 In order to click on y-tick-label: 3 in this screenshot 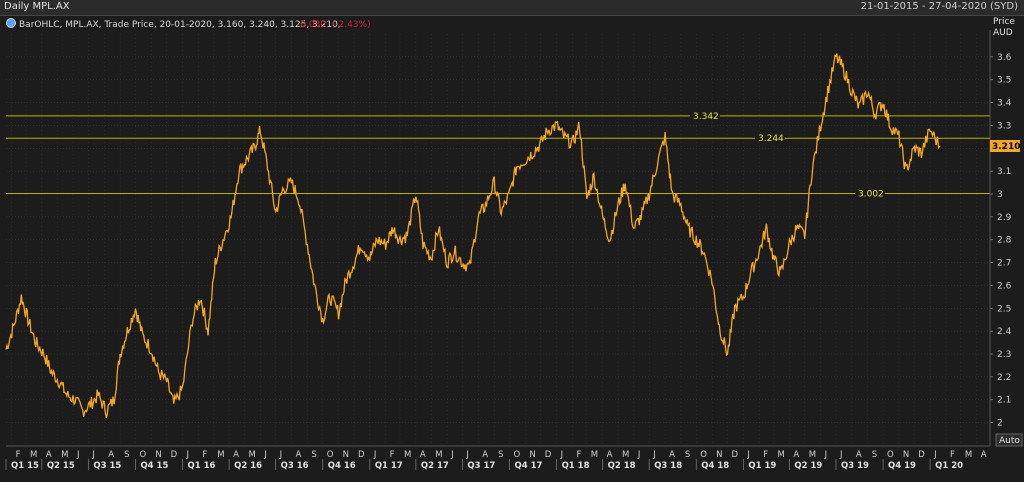, I will do `click(1000, 195)`.